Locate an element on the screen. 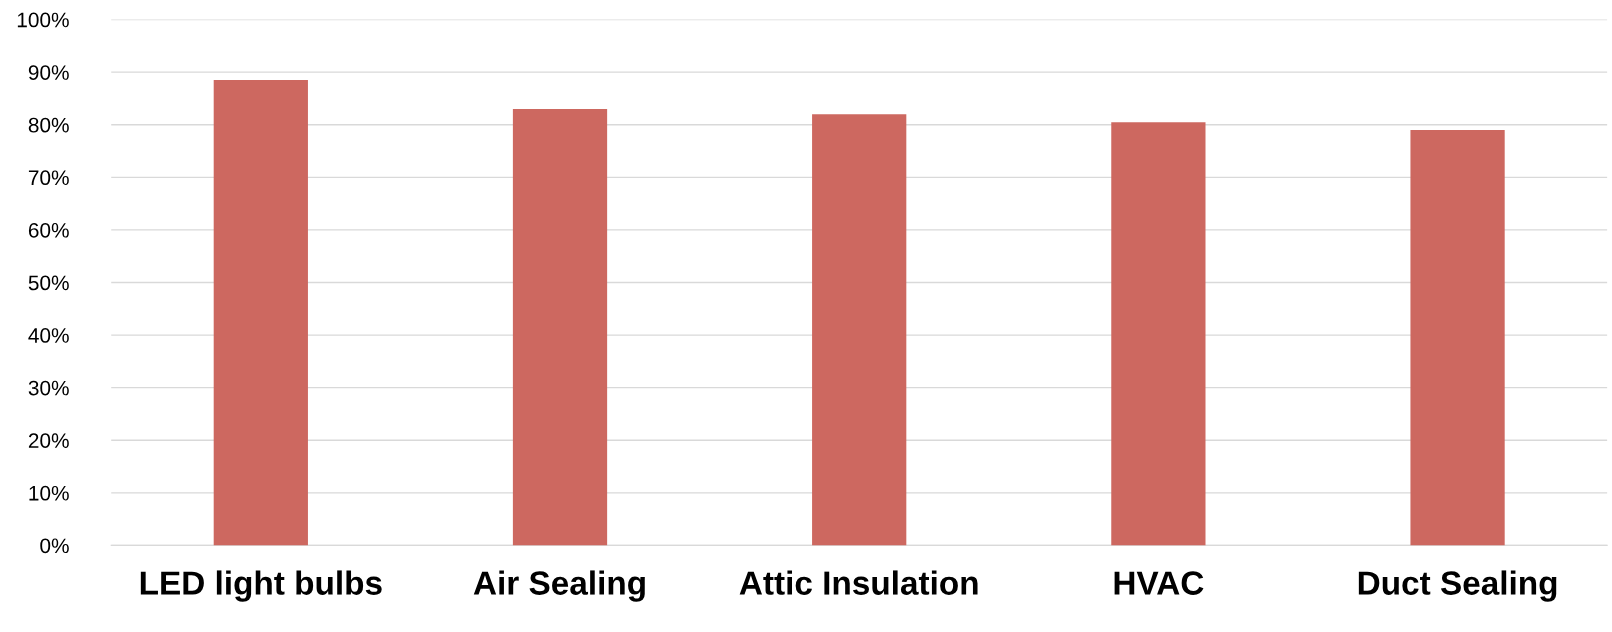 The width and height of the screenshot is (1612, 632). y-tick-label: 50% is located at coordinates (48, 283).